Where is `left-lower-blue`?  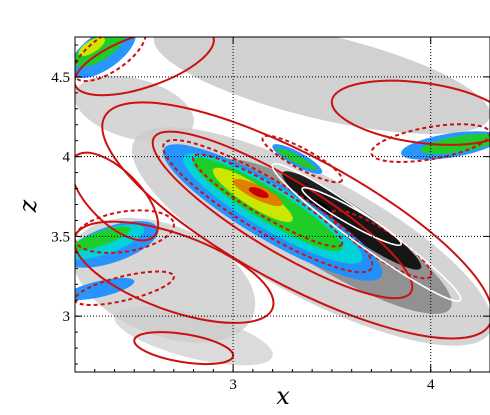
left-lower-blue is located at coordinates (105, 289).